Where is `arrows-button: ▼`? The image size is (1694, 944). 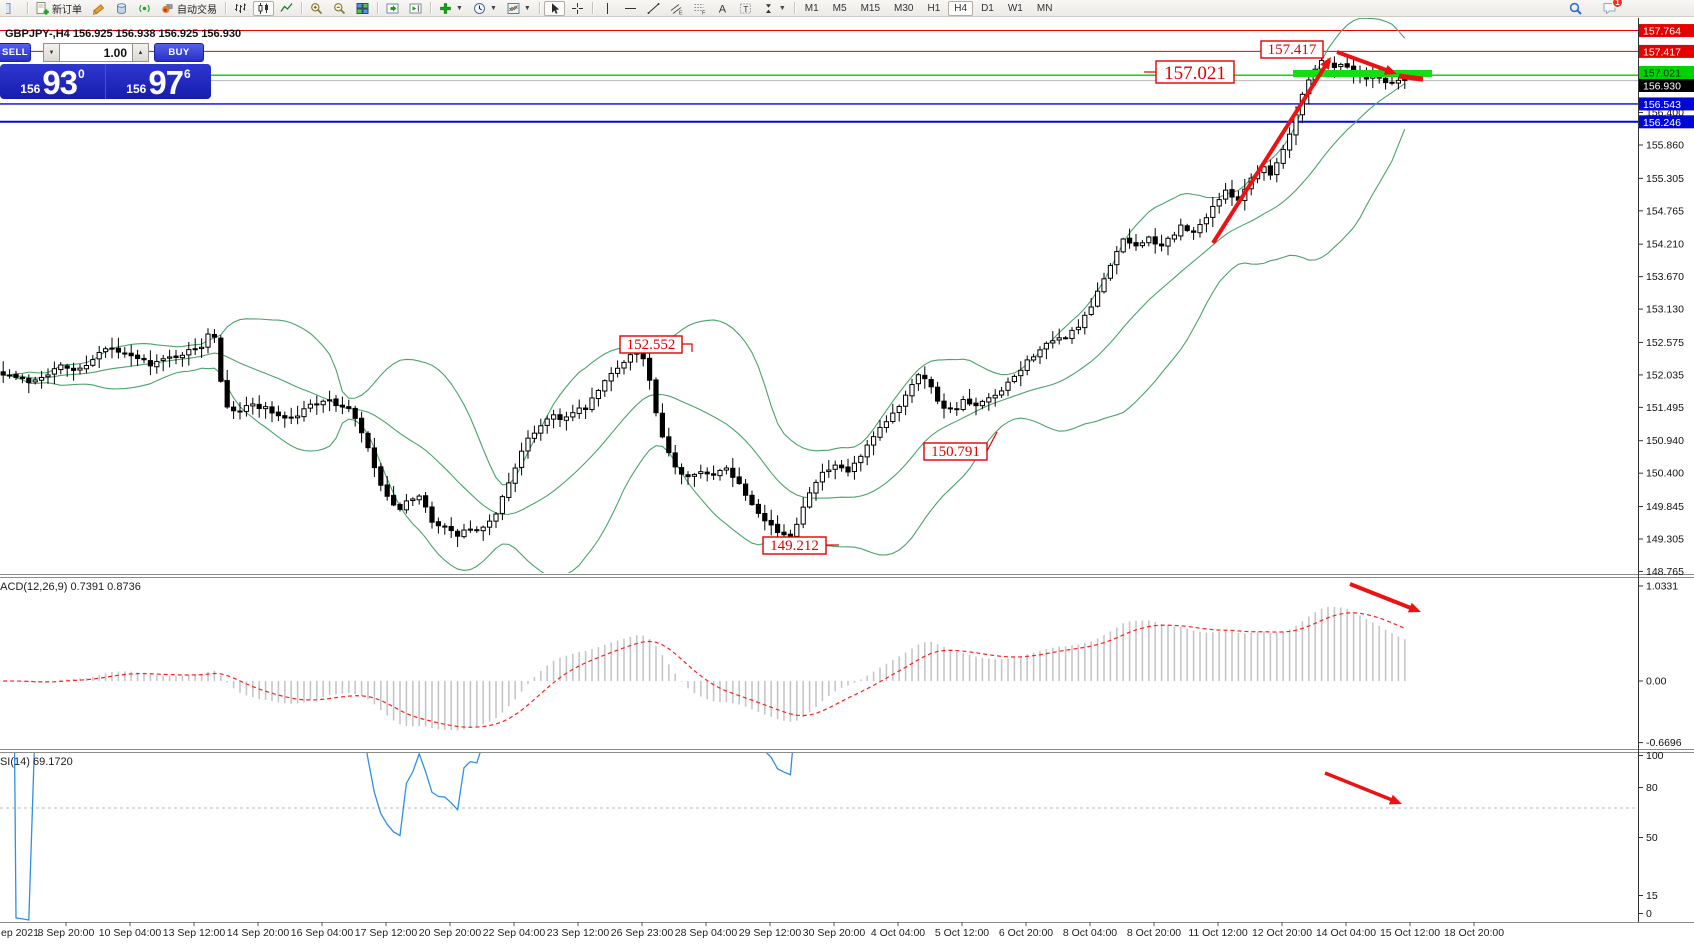 arrows-button: ▼ is located at coordinates (774, 8).